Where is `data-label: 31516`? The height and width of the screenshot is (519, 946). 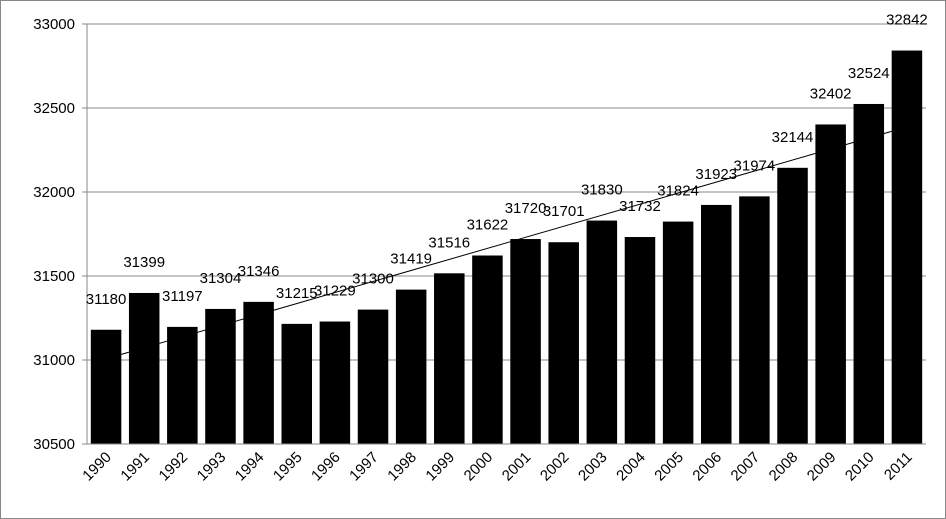
data-label: 31516 is located at coordinates (449, 242).